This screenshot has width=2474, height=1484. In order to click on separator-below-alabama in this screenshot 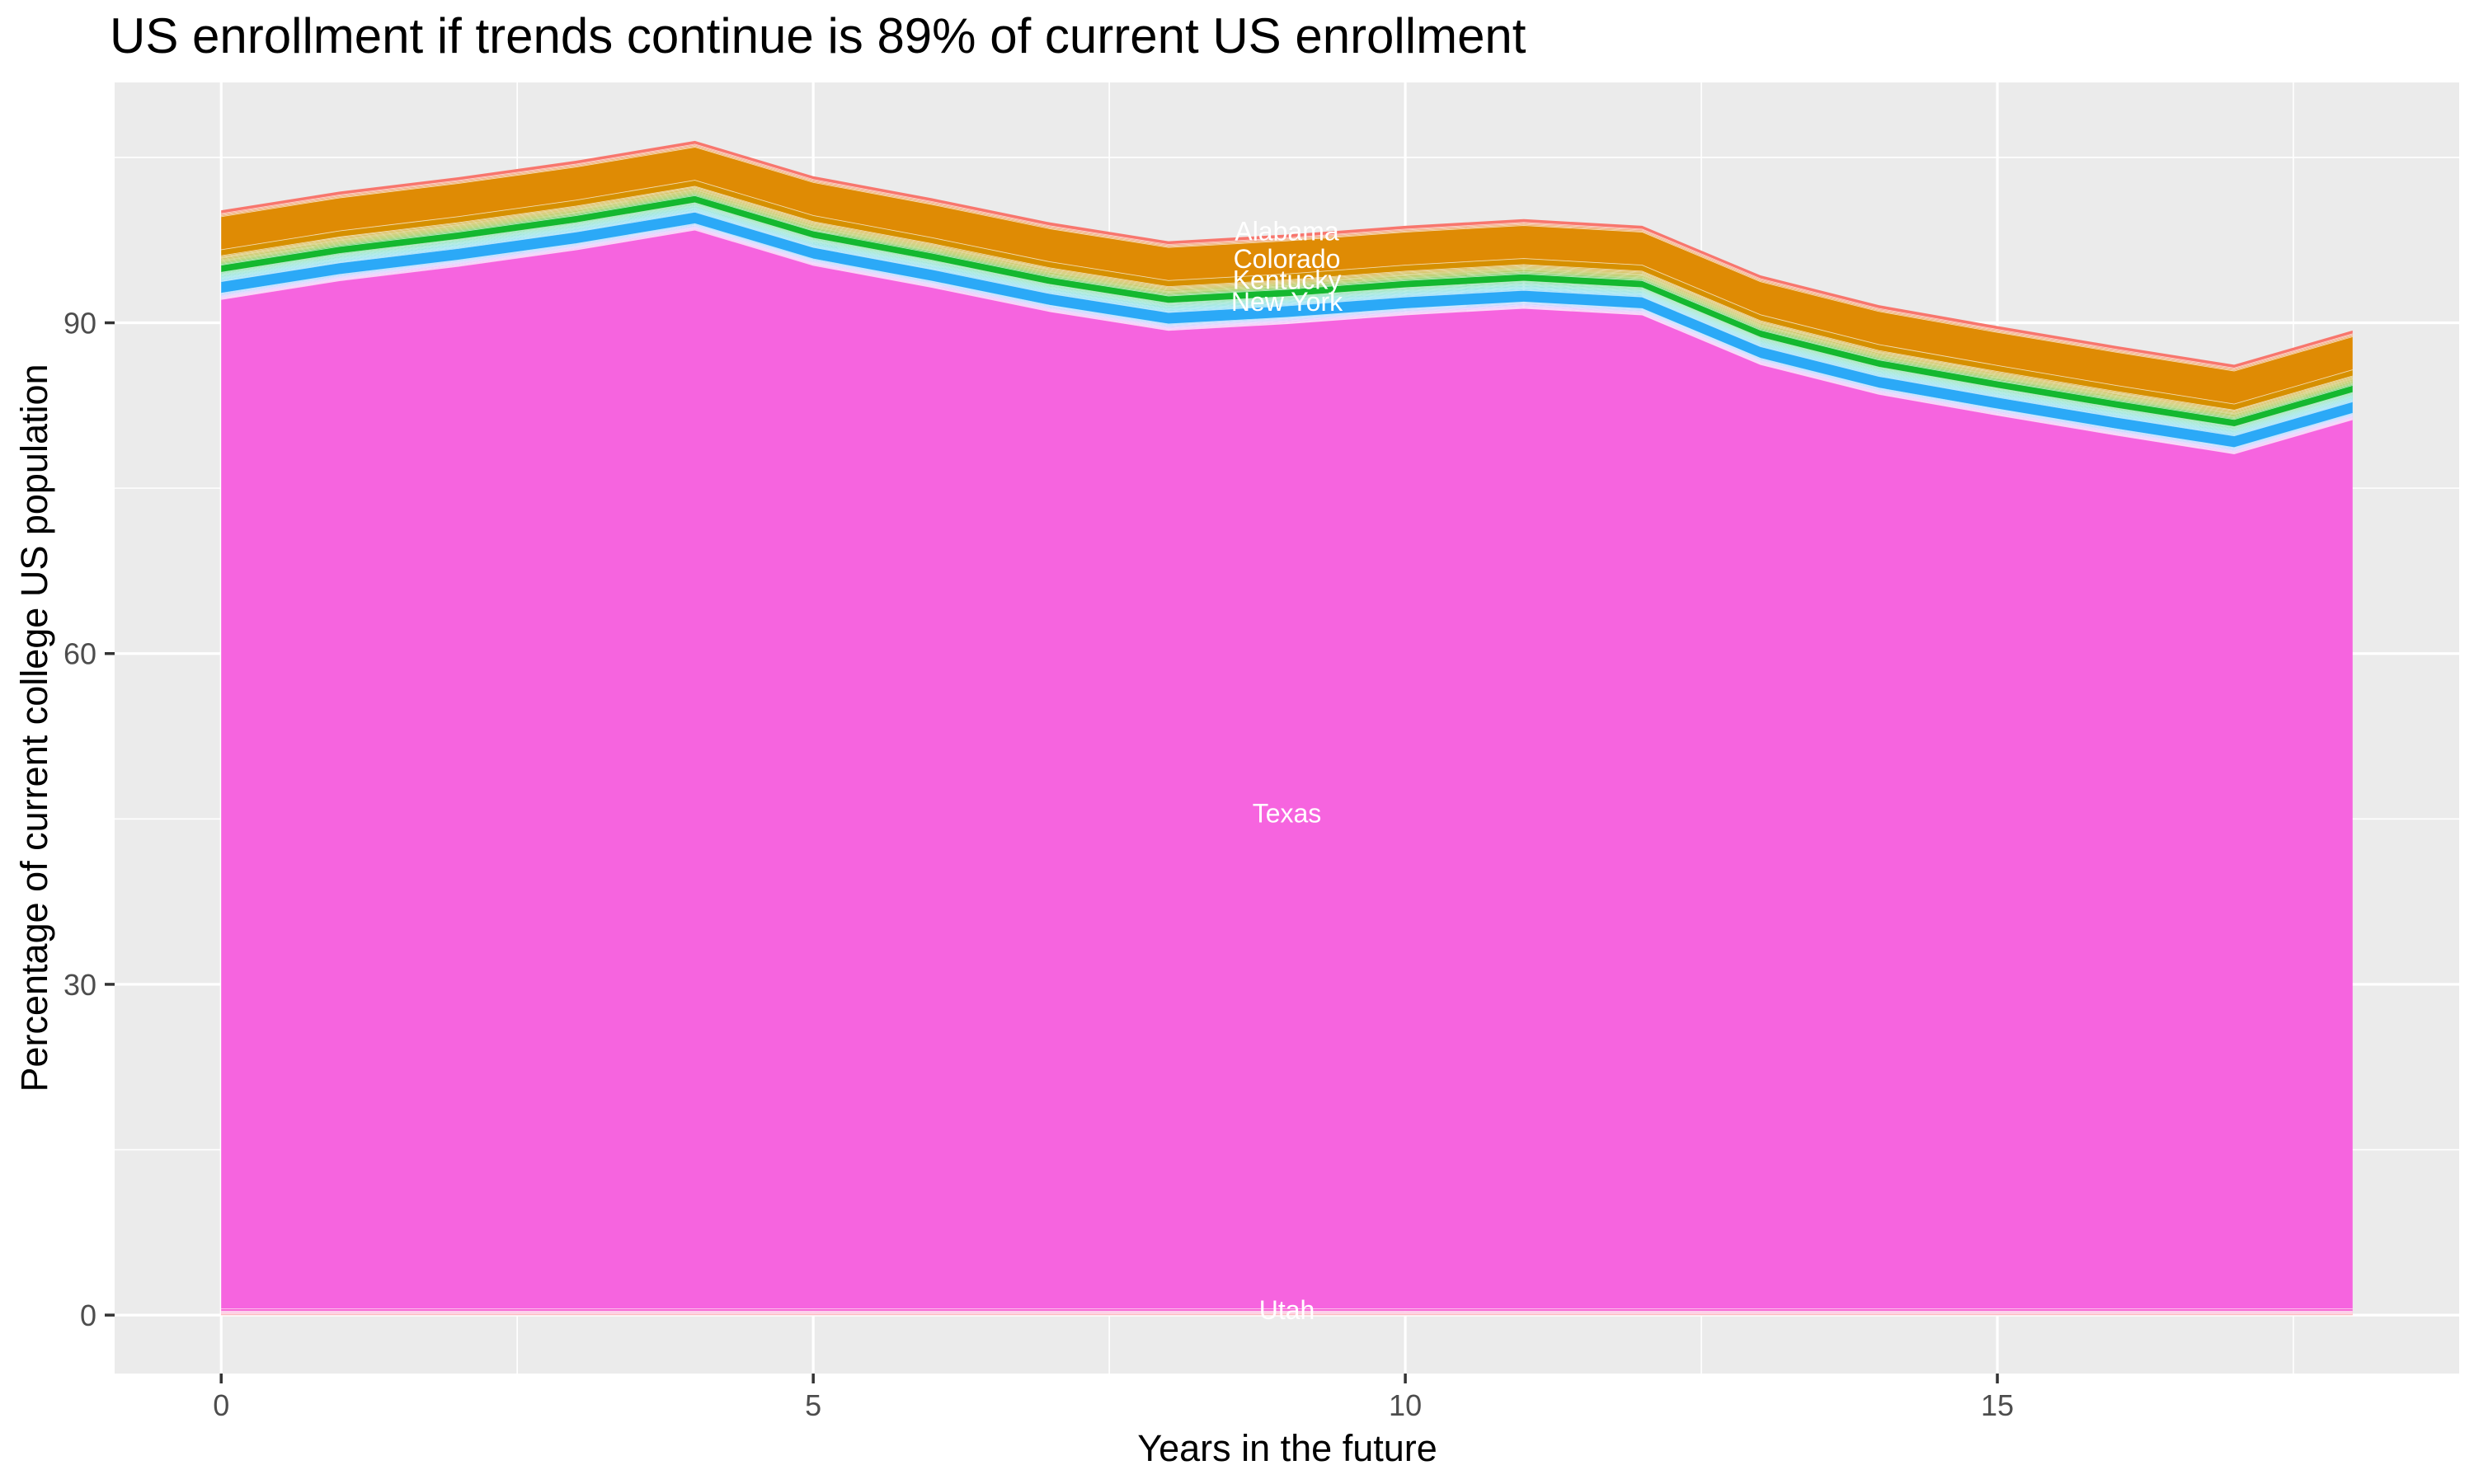, I will do `click(1287, 256)`.